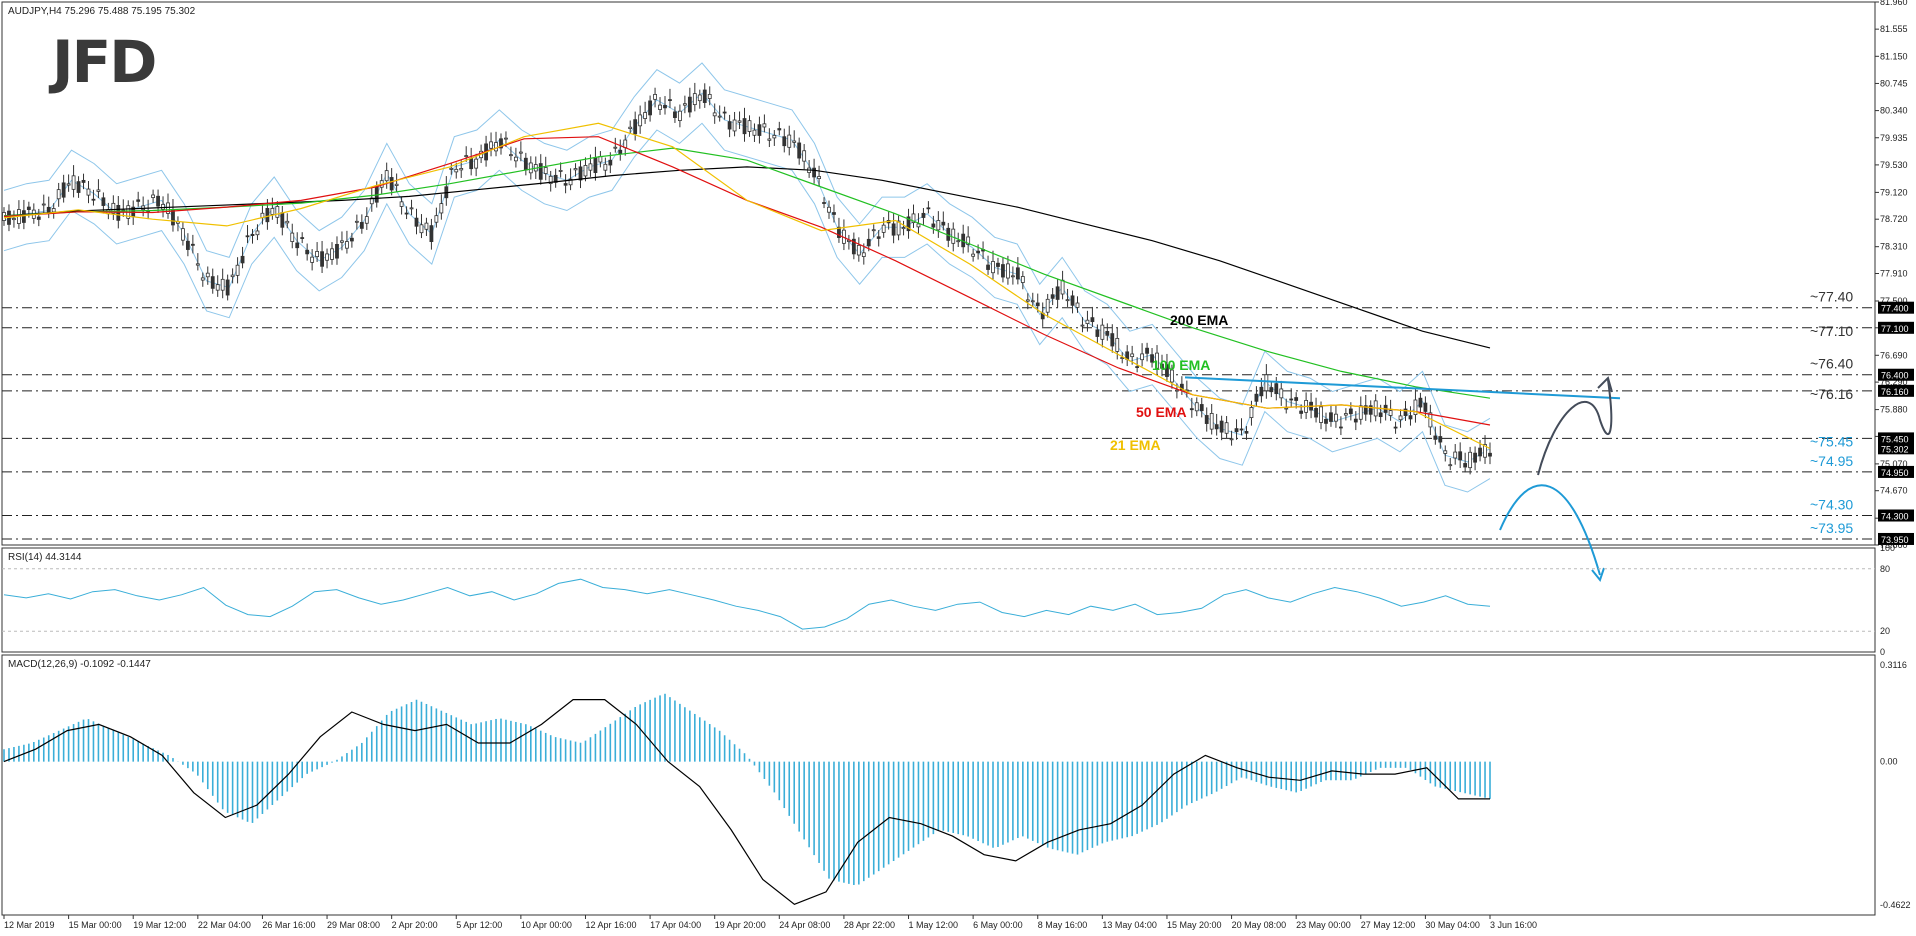 The width and height of the screenshot is (1916, 936). I want to click on level-annotation: ~77.10, so click(1831, 331).